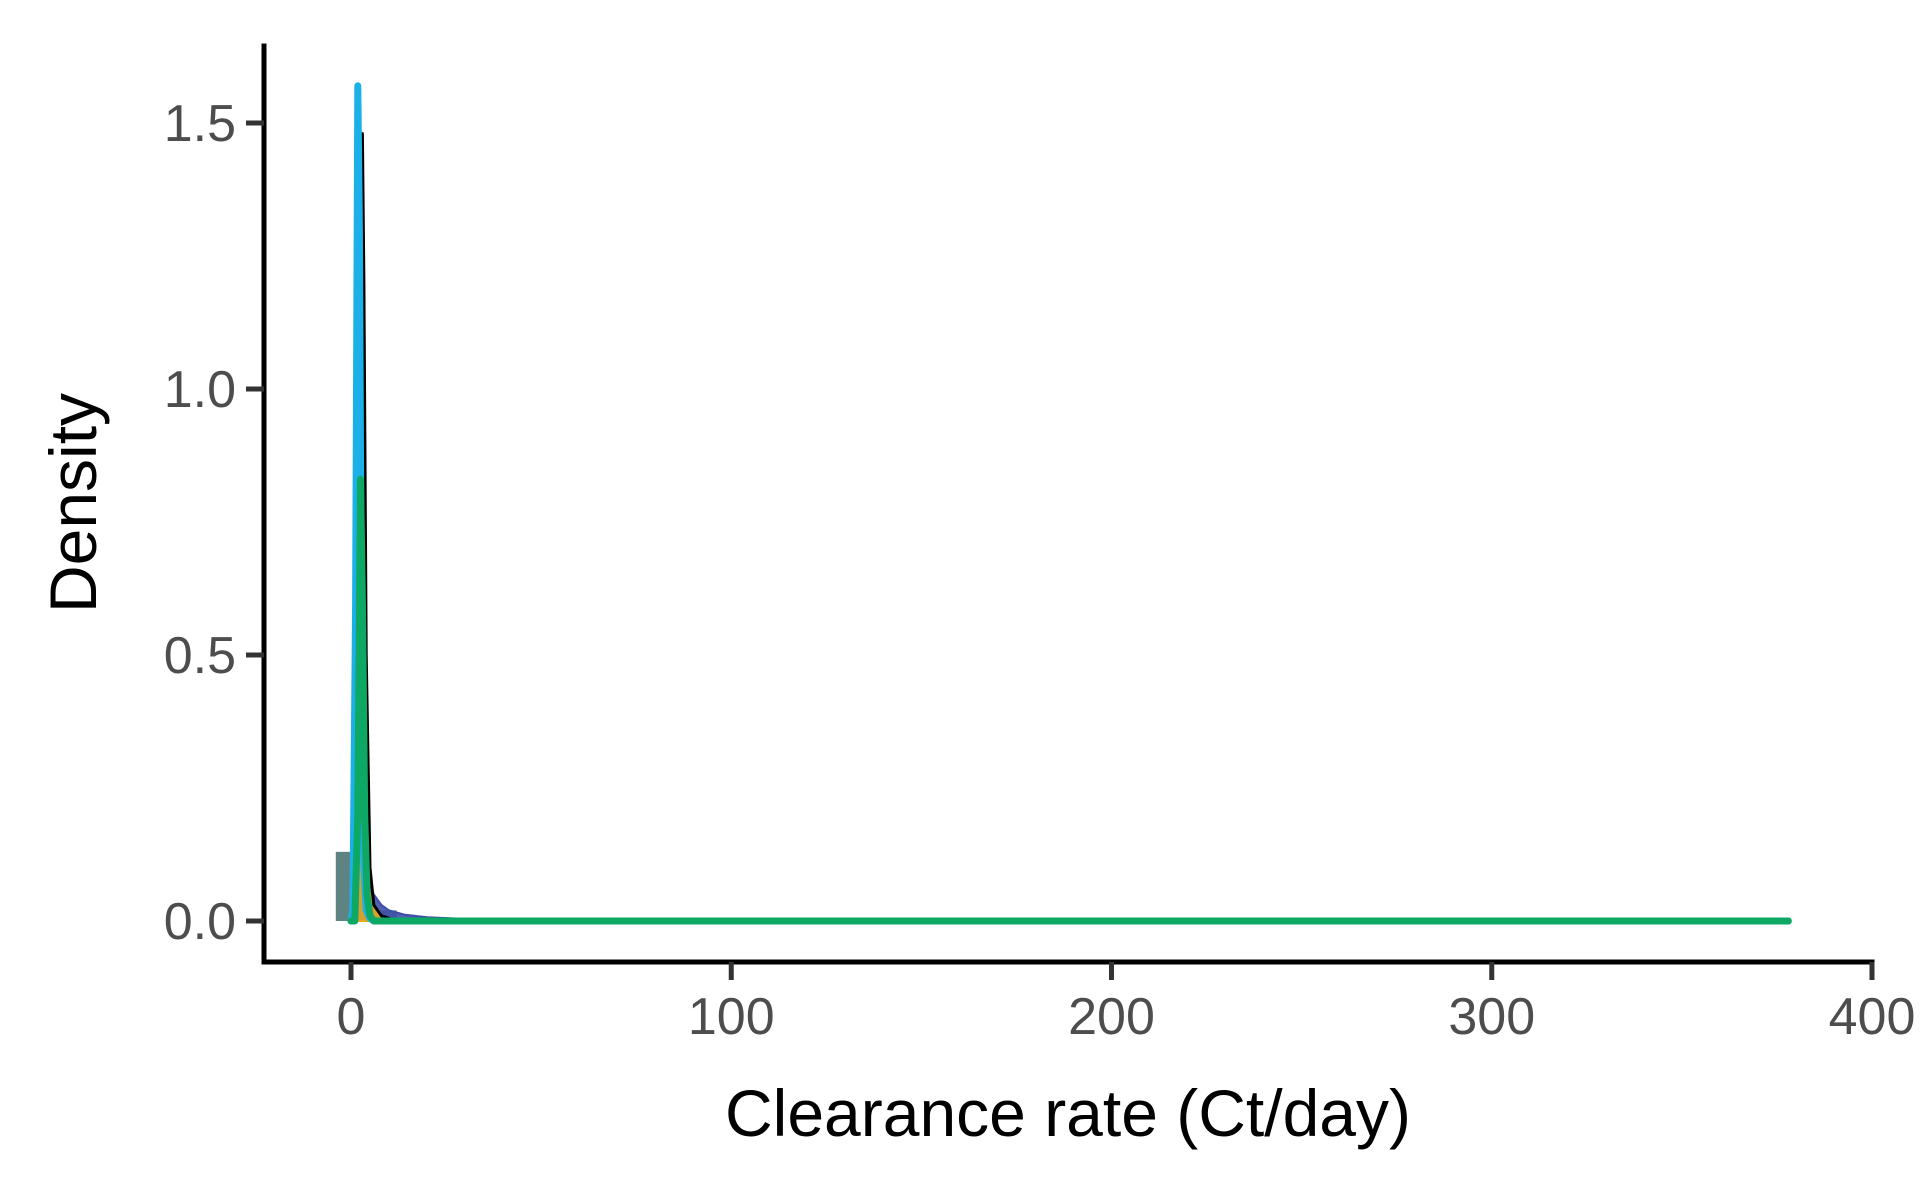 The width and height of the screenshot is (1920, 1200). What do you see at coordinates (73, 503) in the screenshot?
I see `y-axis-title: Density` at bounding box center [73, 503].